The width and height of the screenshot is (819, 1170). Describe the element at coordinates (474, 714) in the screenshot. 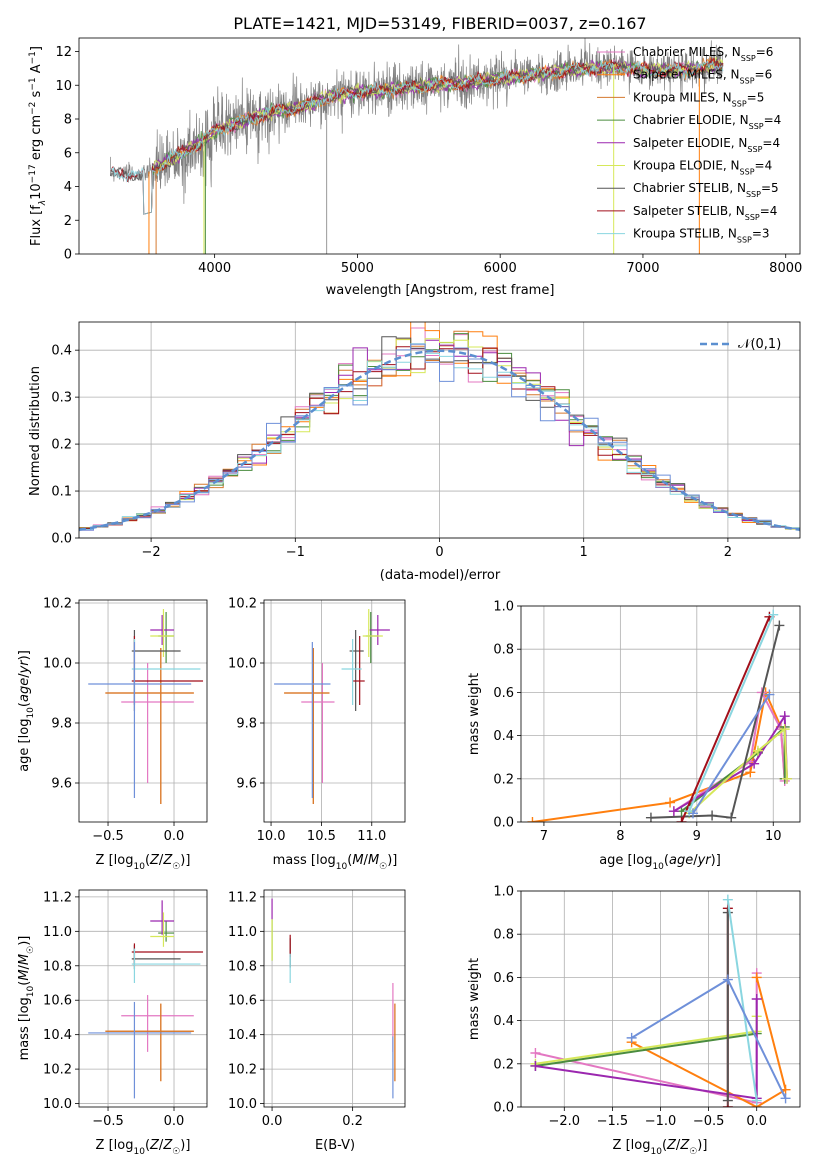

I see `mw-vs-age-ylabel: mass weight` at that location.